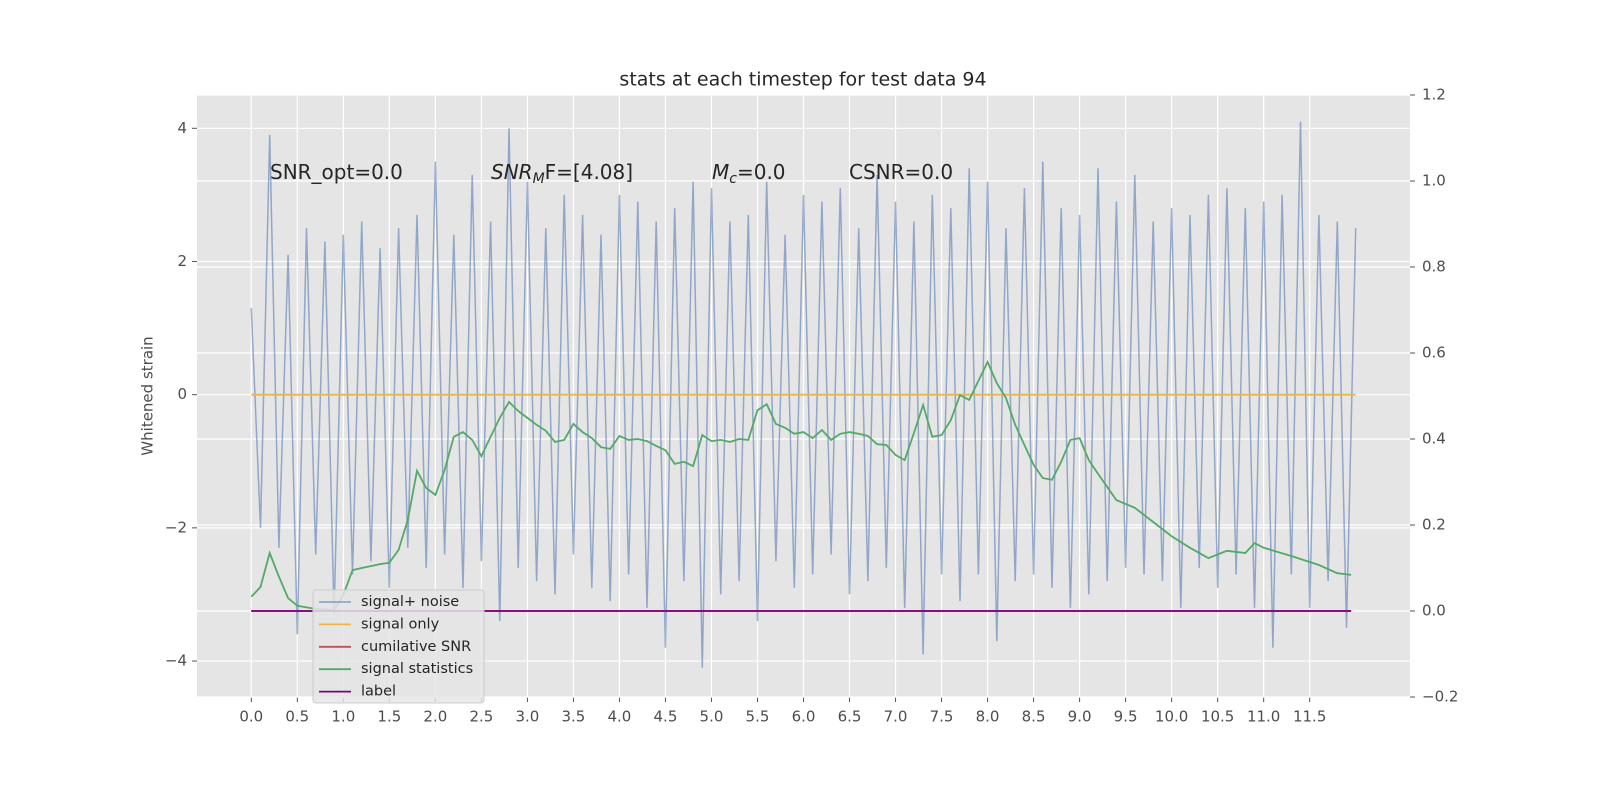 The height and width of the screenshot is (804, 1600). I want to click on x-tick-label: 11.5, so click(1309, 717).